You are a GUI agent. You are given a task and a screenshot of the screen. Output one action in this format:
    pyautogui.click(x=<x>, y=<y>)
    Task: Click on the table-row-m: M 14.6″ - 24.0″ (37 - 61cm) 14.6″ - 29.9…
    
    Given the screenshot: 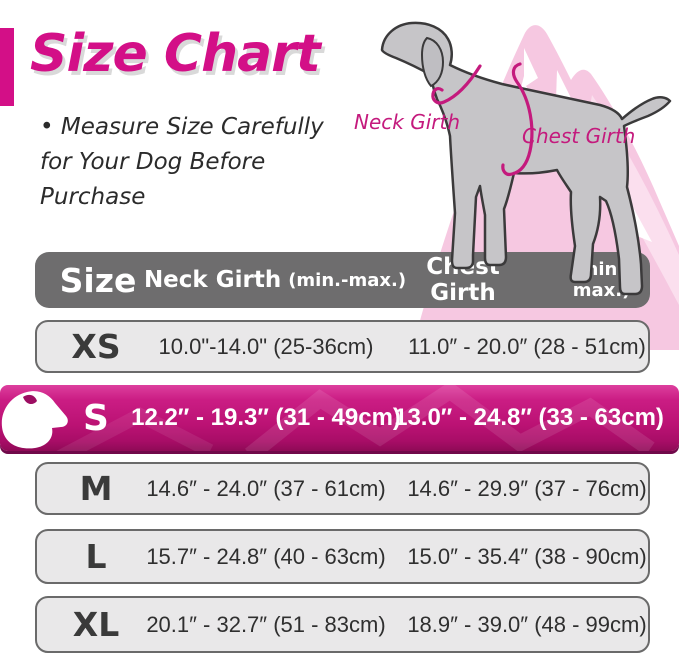 What is the action you would take?
    pyautogui.click(x=342, y=488)
    